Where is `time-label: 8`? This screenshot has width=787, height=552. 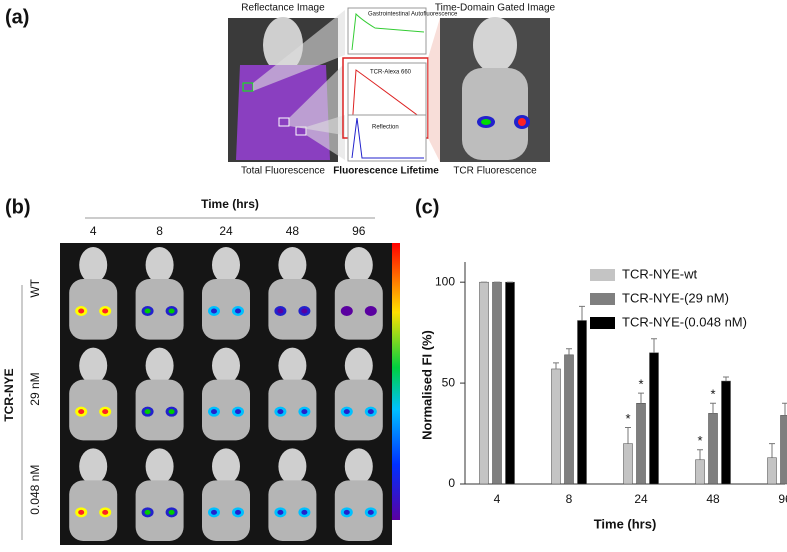 time-label: 8 is located at coordinates (159, 231).